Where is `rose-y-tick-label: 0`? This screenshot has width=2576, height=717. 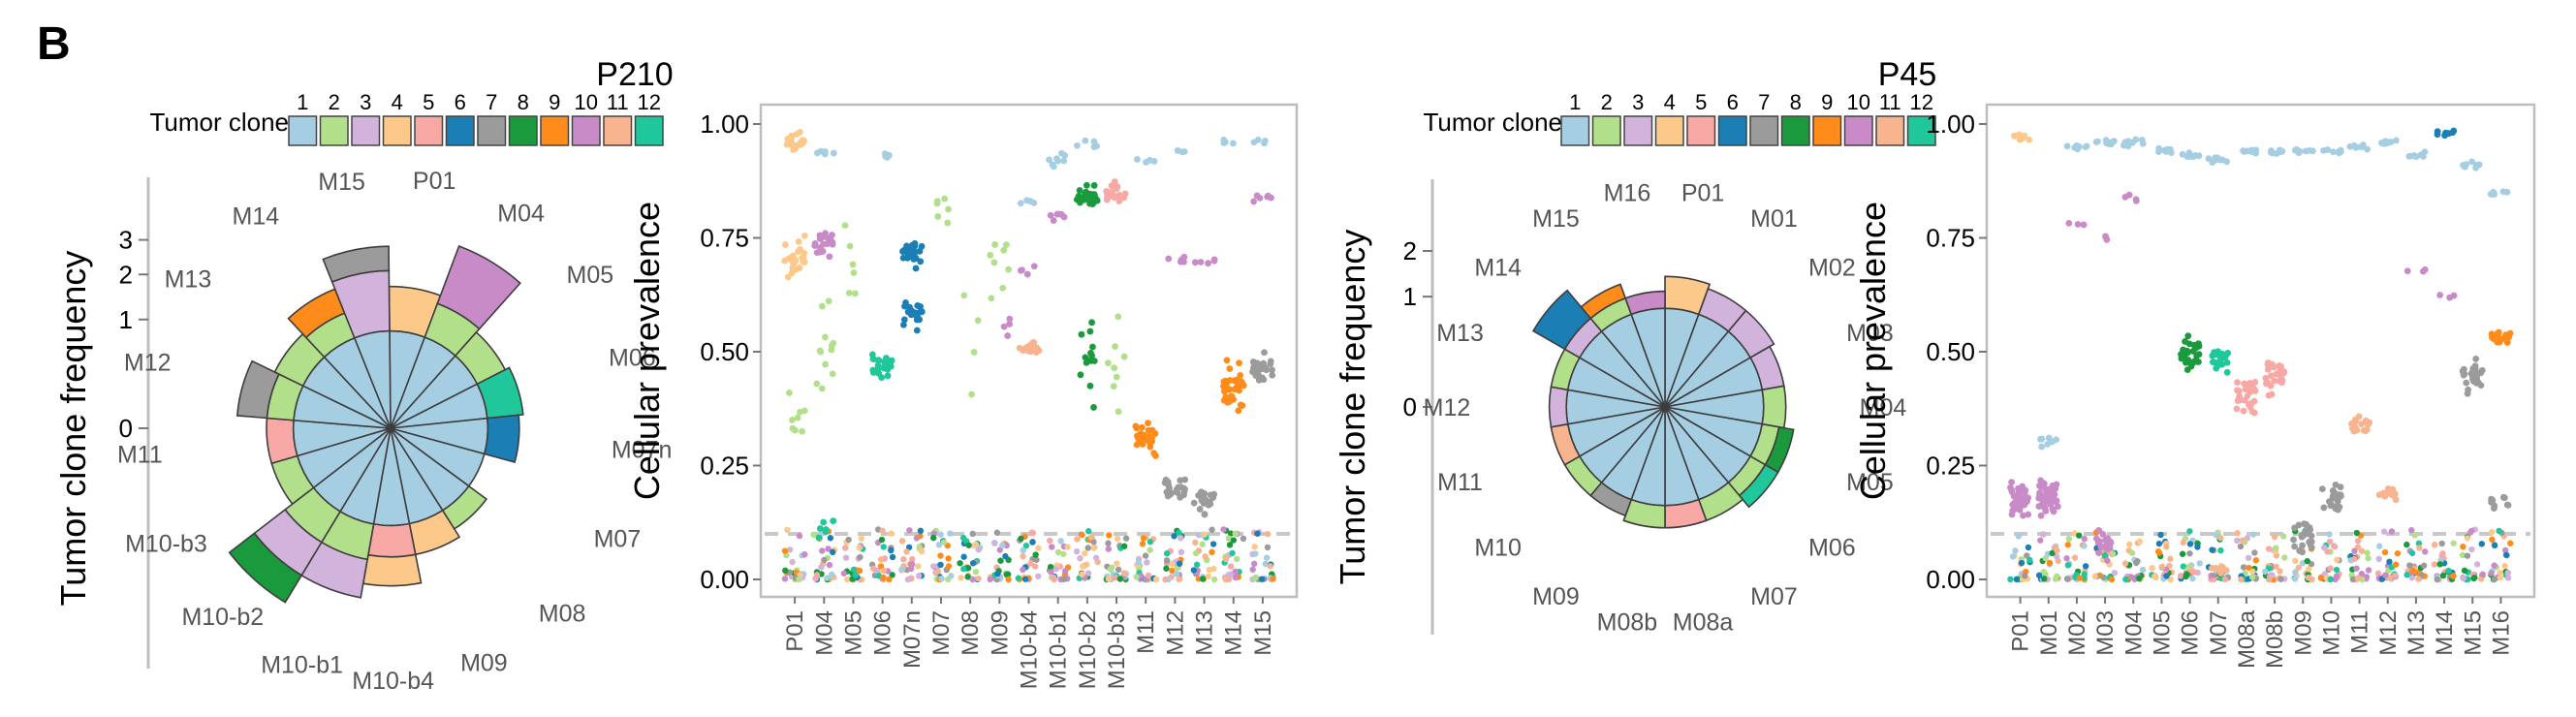
rose-y-tick-label: 0 is located at coordinates (126, 428).